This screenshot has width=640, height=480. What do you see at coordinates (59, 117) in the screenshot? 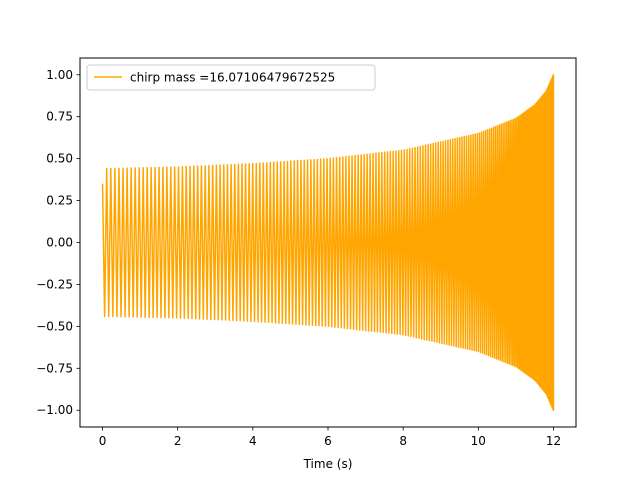
I see `y-tick-label: 0.75` at bounding box center [59, 117].